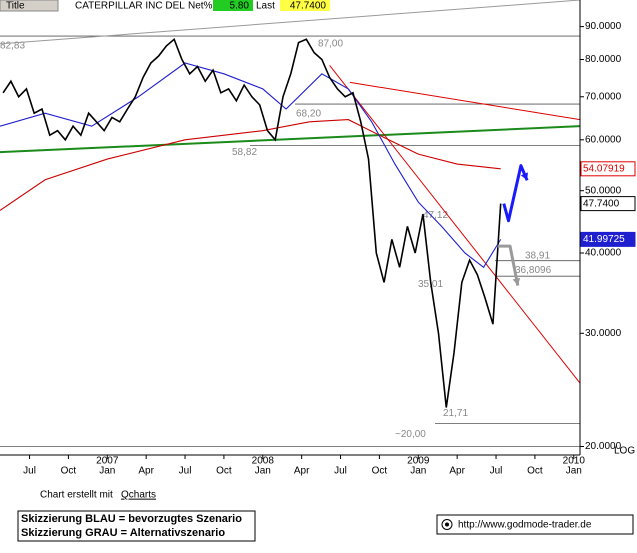 The image size is (637, 553). I want to click on last-label: Last, so click(265, 6).